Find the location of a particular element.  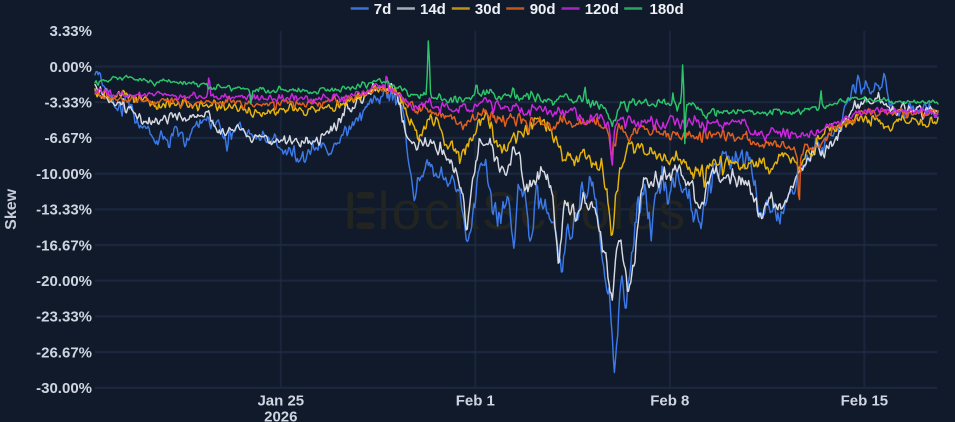

svg-text: 2026 is located at coordinates (280, 415).